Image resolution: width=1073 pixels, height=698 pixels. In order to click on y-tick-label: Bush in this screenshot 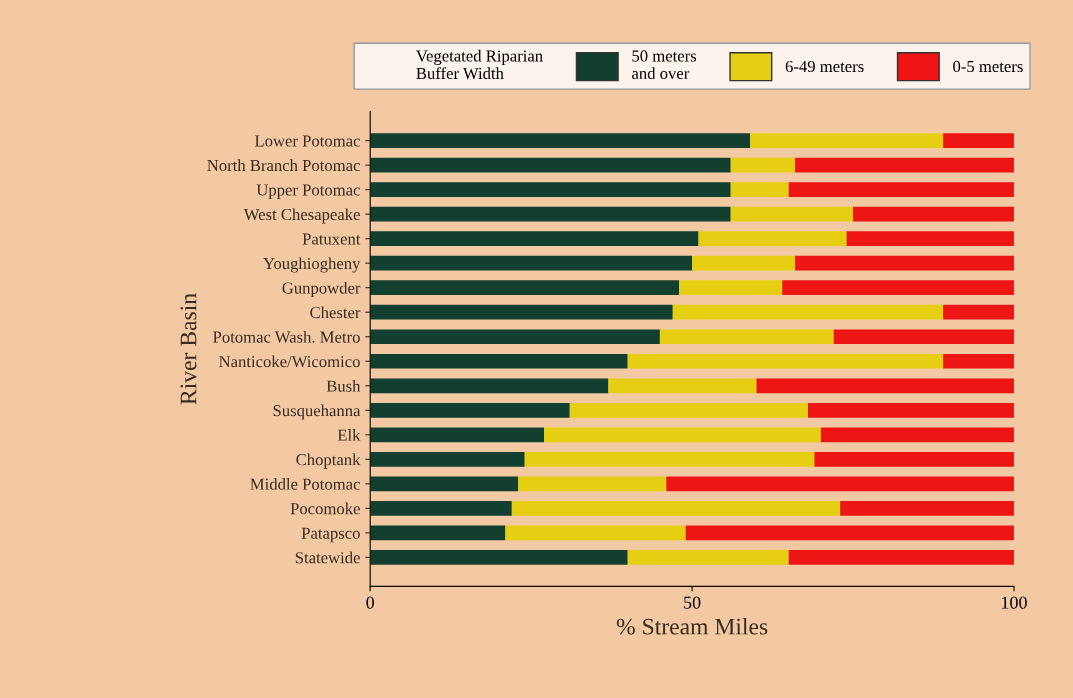, I will do `click(343, 385)`.